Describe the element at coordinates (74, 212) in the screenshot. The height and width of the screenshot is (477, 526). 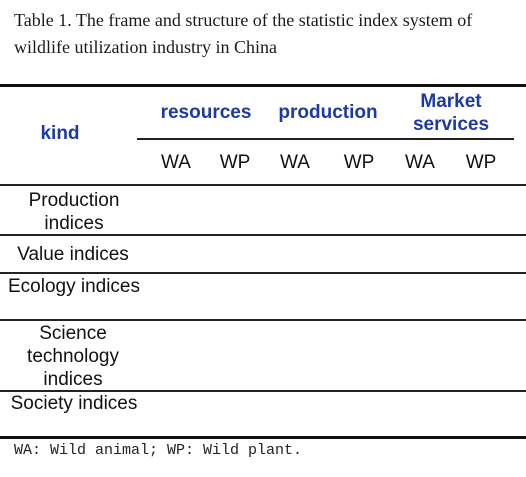
I see `row-label-production-indices: Production indices` at that location.